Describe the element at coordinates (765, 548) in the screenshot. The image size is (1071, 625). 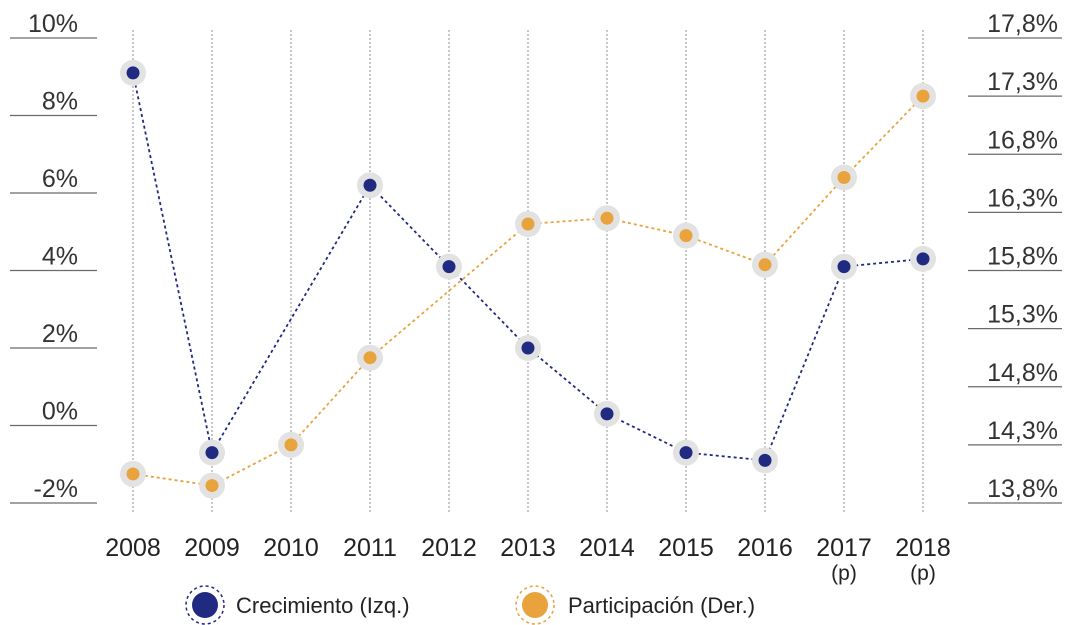
I see `x-tick-label: 2016` at that location.